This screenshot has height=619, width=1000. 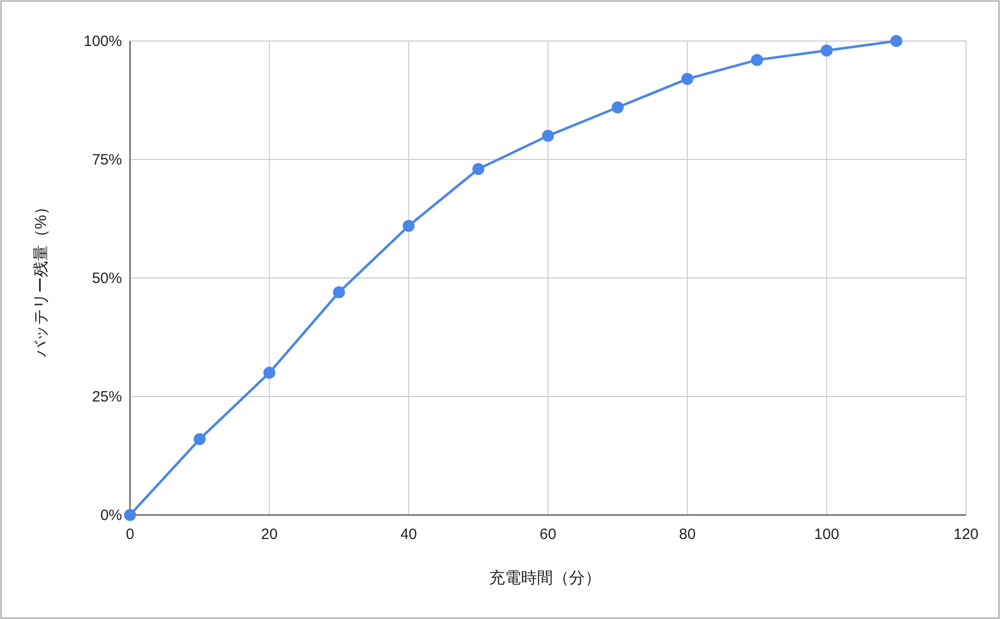 What do you see at coordinates (269, 534) in the screenshot?
I see `x-tick-label: 20` at bounding box center [269, 534].